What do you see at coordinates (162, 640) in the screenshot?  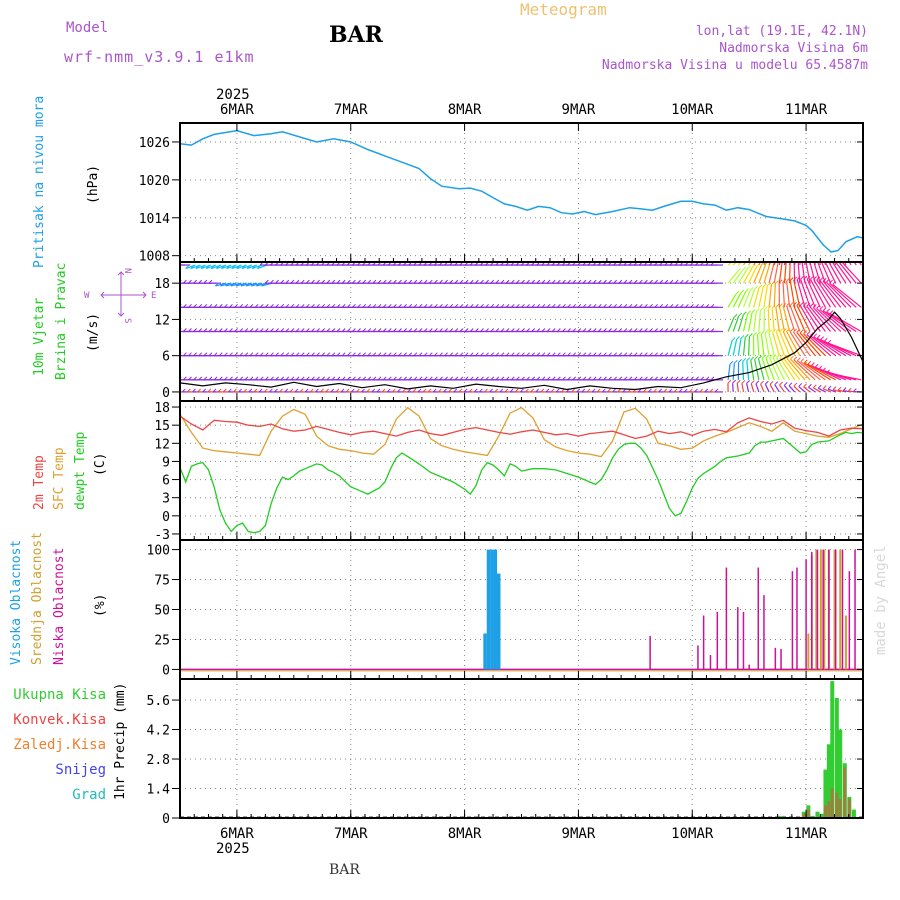 I see `y-tick-label: 25` at bounding box center [162, 640].